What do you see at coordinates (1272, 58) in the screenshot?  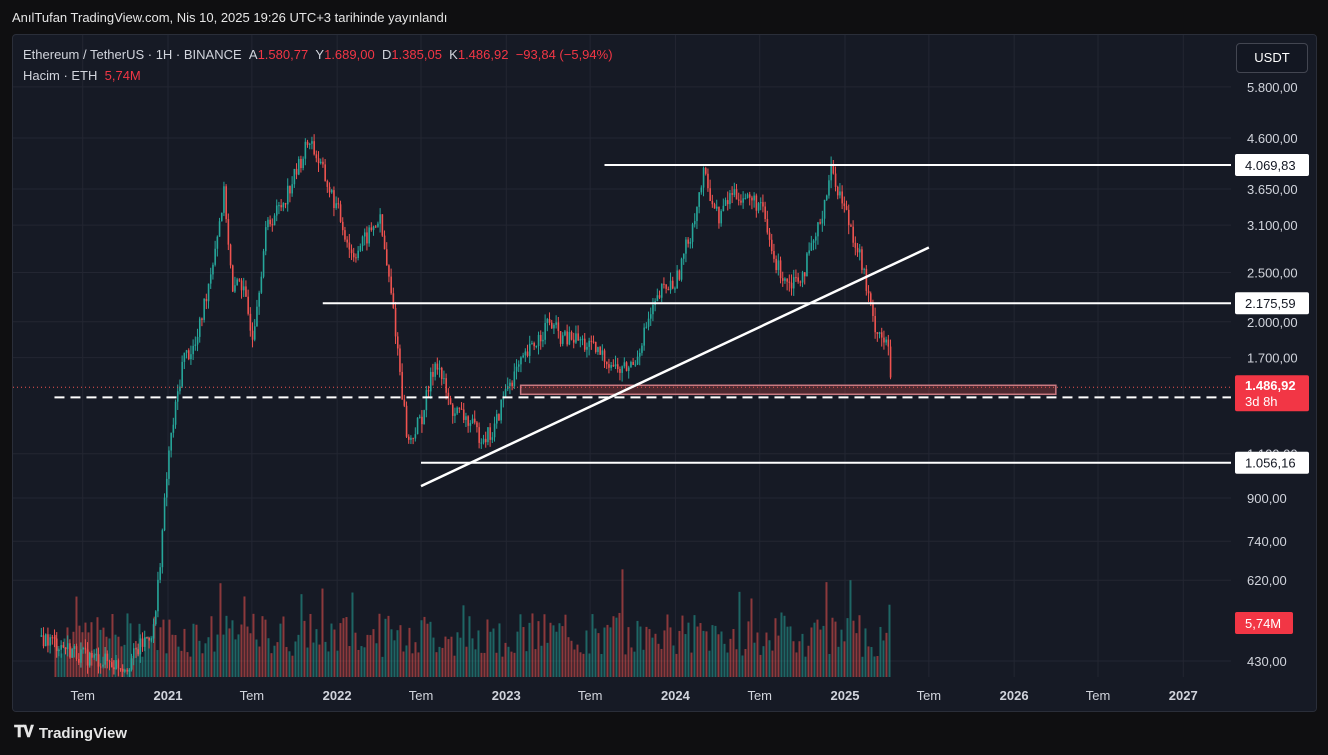 I see `currency-button: USDT` at bounding box center [1272, 58].